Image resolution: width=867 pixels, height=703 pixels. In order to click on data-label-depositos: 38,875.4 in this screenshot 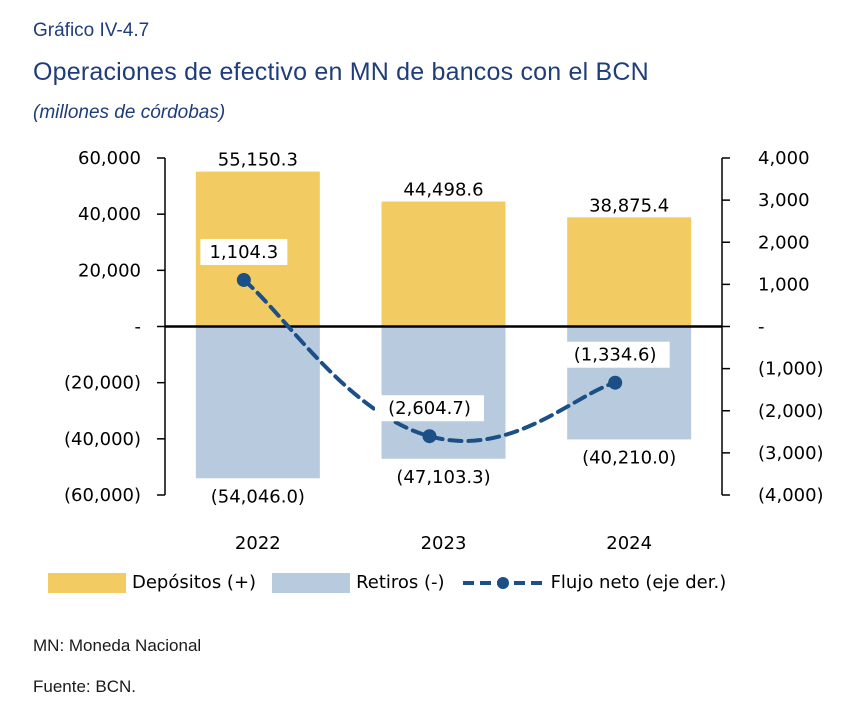, I will do `click(629, 205)`.